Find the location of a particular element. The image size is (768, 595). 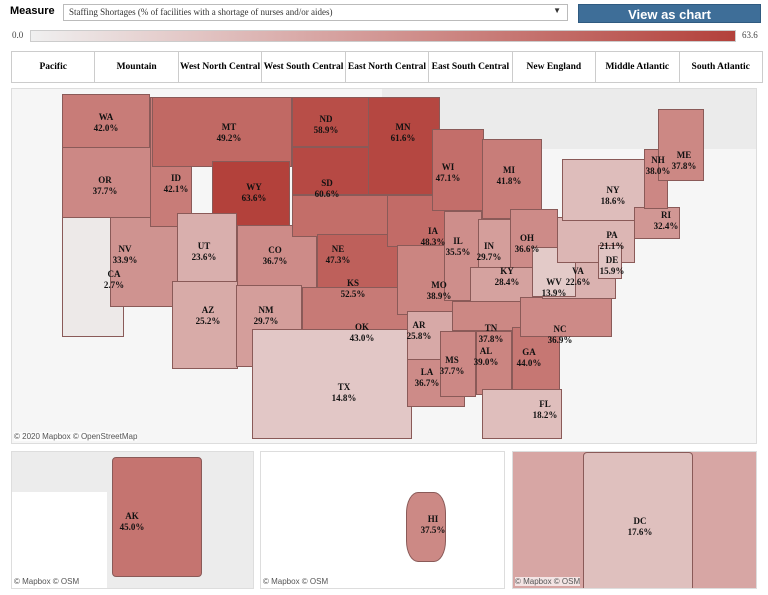

state-code: GA is located at coordinates (529, 352).